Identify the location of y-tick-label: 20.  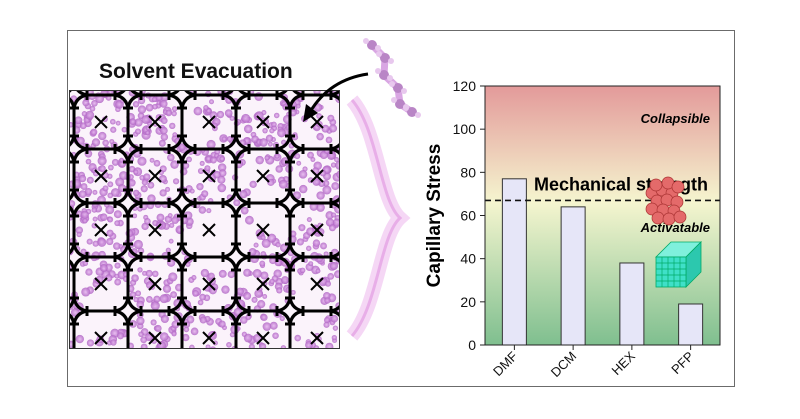
(468, 302).